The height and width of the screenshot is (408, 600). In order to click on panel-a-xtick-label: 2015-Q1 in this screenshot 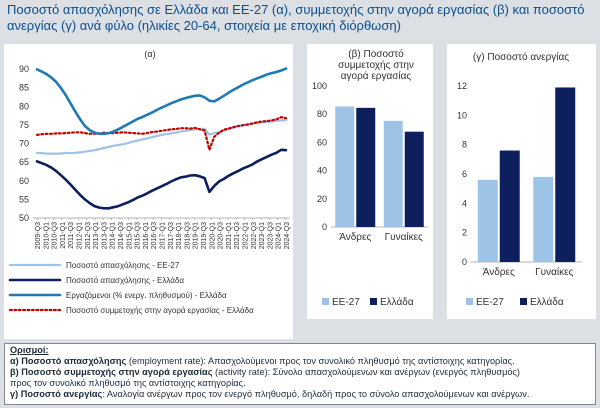, I will do `click(129, 235)`.